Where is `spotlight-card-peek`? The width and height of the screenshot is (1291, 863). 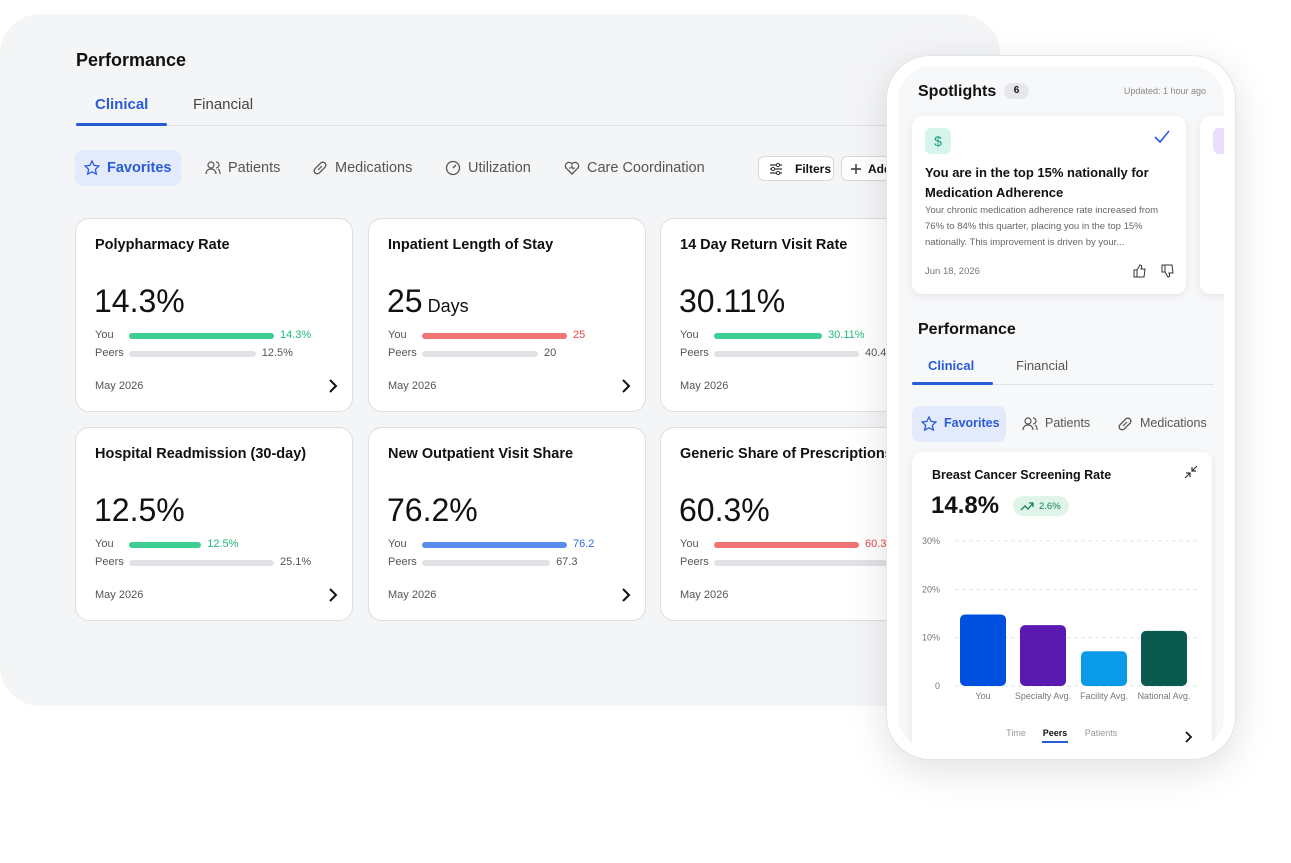 spotlight-card-peek is located at coordinates (1212, 205).